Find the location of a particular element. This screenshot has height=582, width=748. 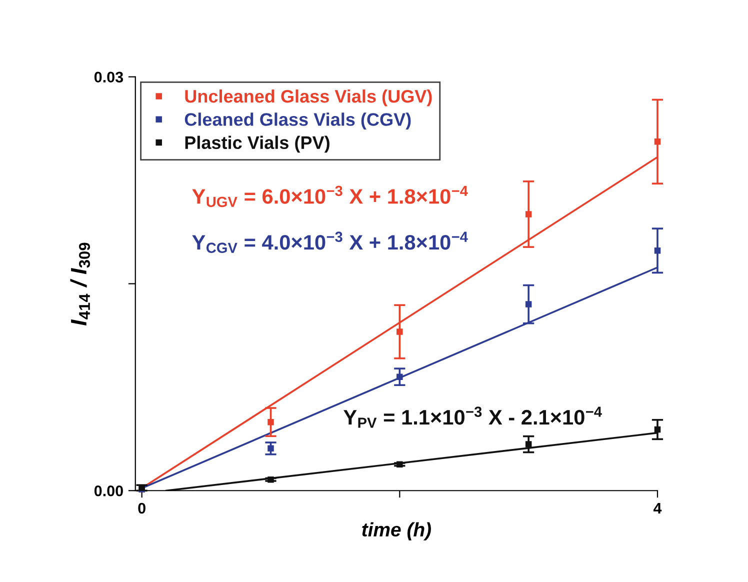

legend-label: Cleaned Glass Vials (CGV) is located at coordinates (297, 121).